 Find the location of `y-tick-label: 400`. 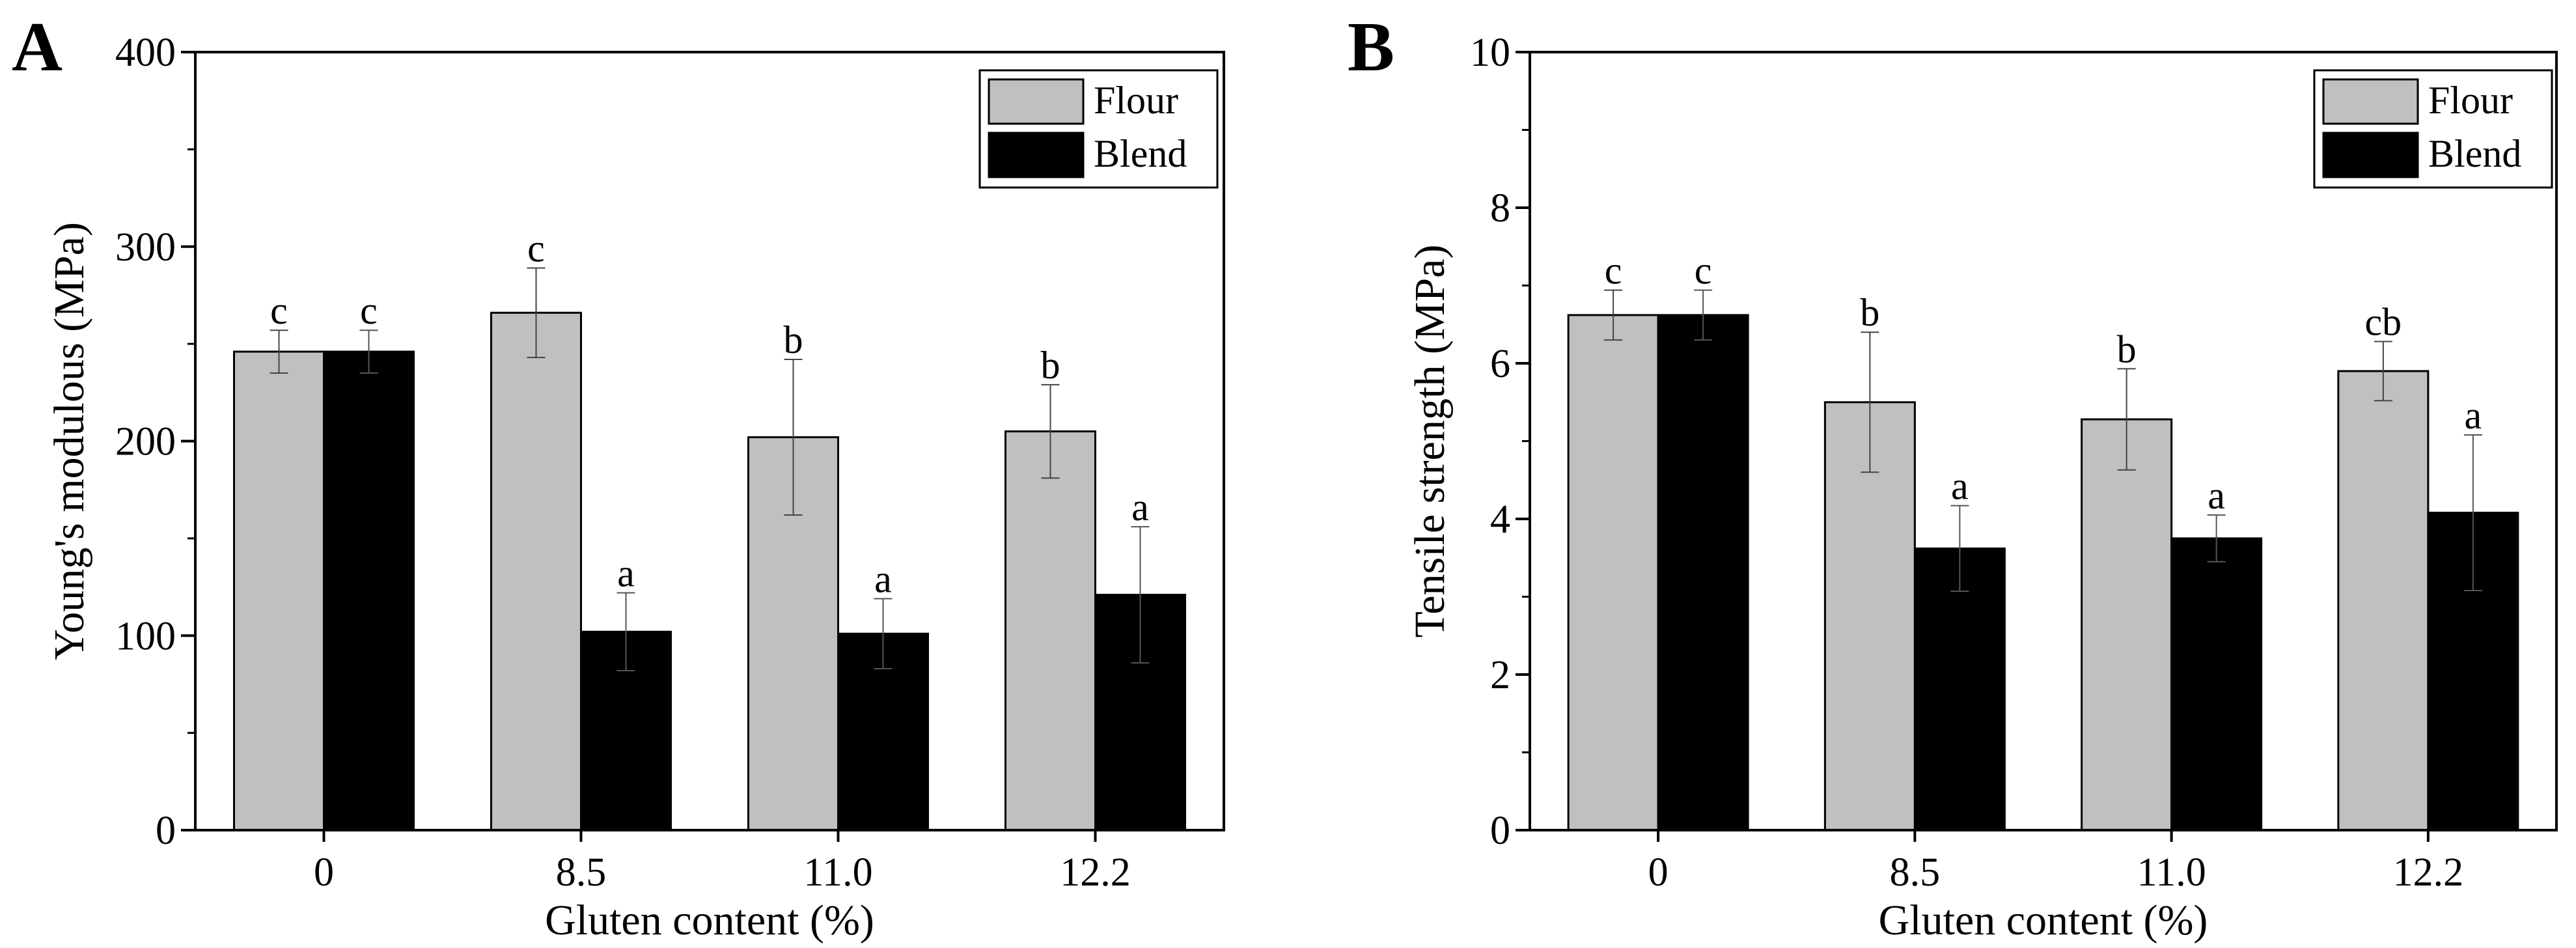

y-tick-label: 400 is located at coordinates (145, 53).